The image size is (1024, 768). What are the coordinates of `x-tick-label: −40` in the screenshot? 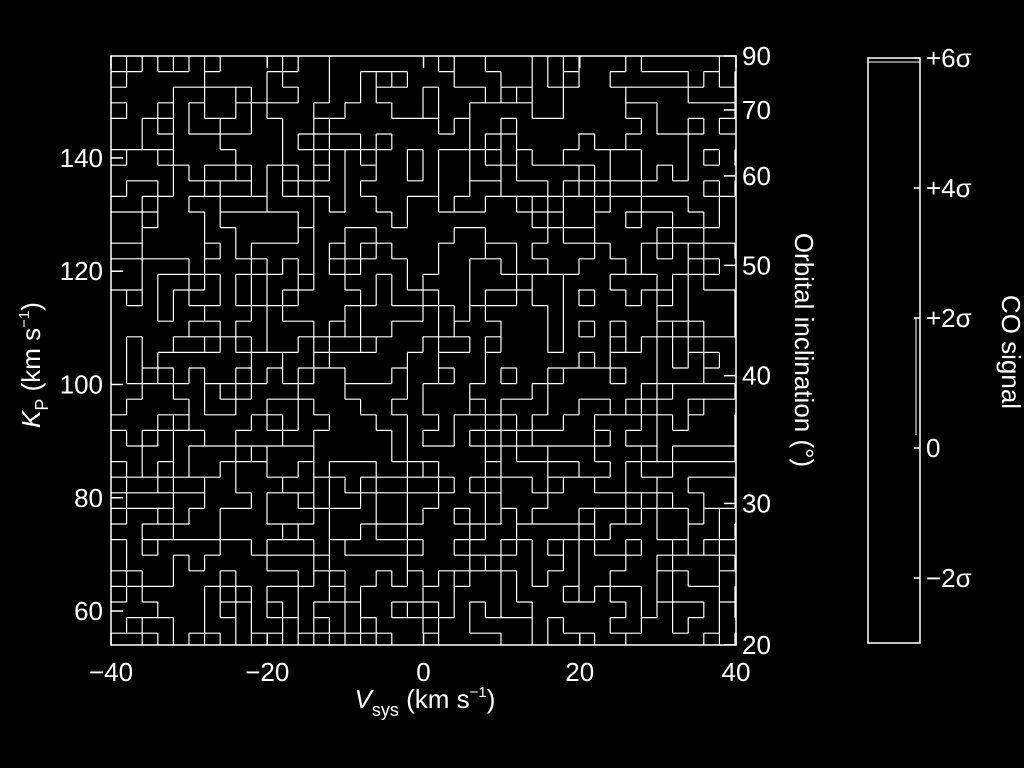 It's located at (111, 672).